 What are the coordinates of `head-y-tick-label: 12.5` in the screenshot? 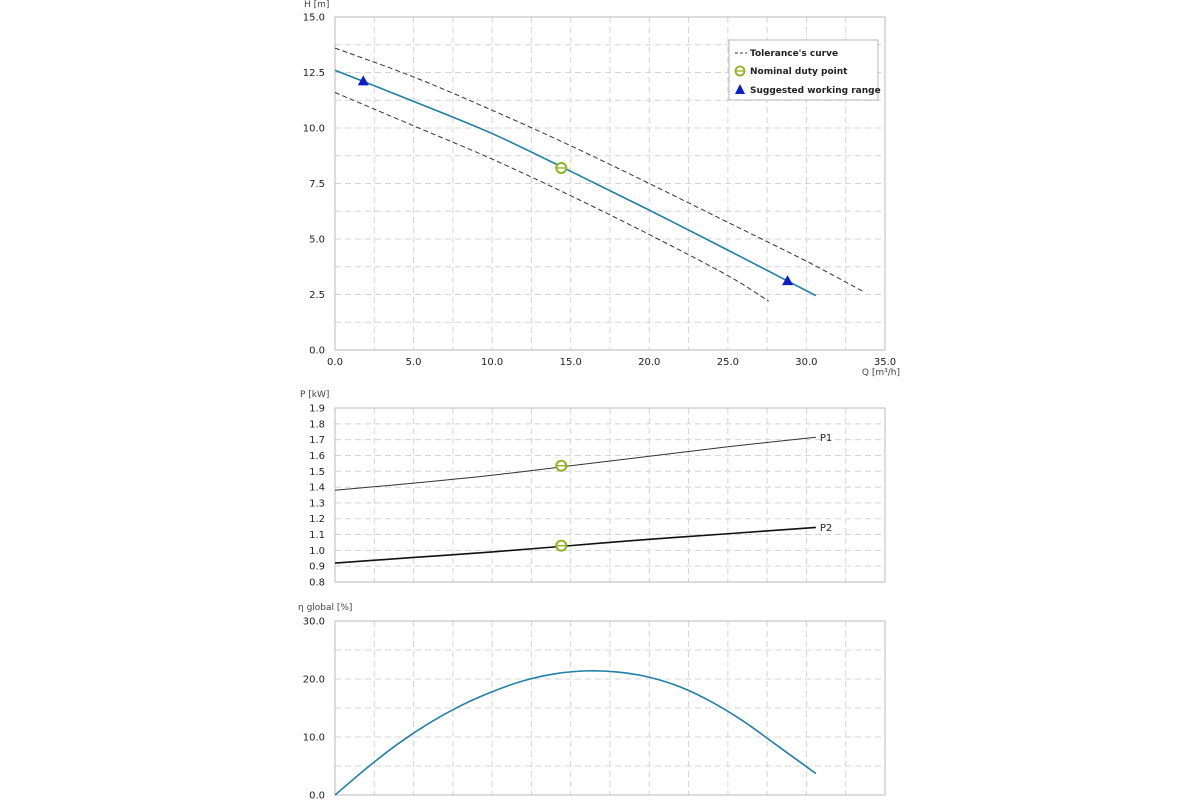 It's located at (314, 73).